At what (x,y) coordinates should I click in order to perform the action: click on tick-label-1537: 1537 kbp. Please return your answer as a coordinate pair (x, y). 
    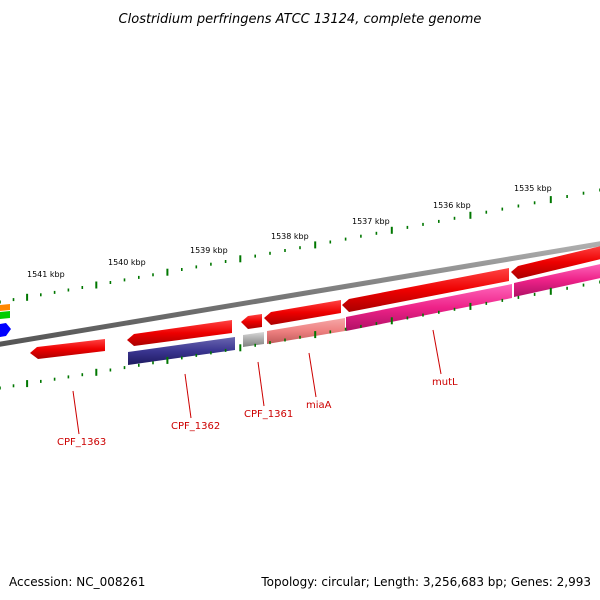
    Looking at the image, I should click on (371, 221).